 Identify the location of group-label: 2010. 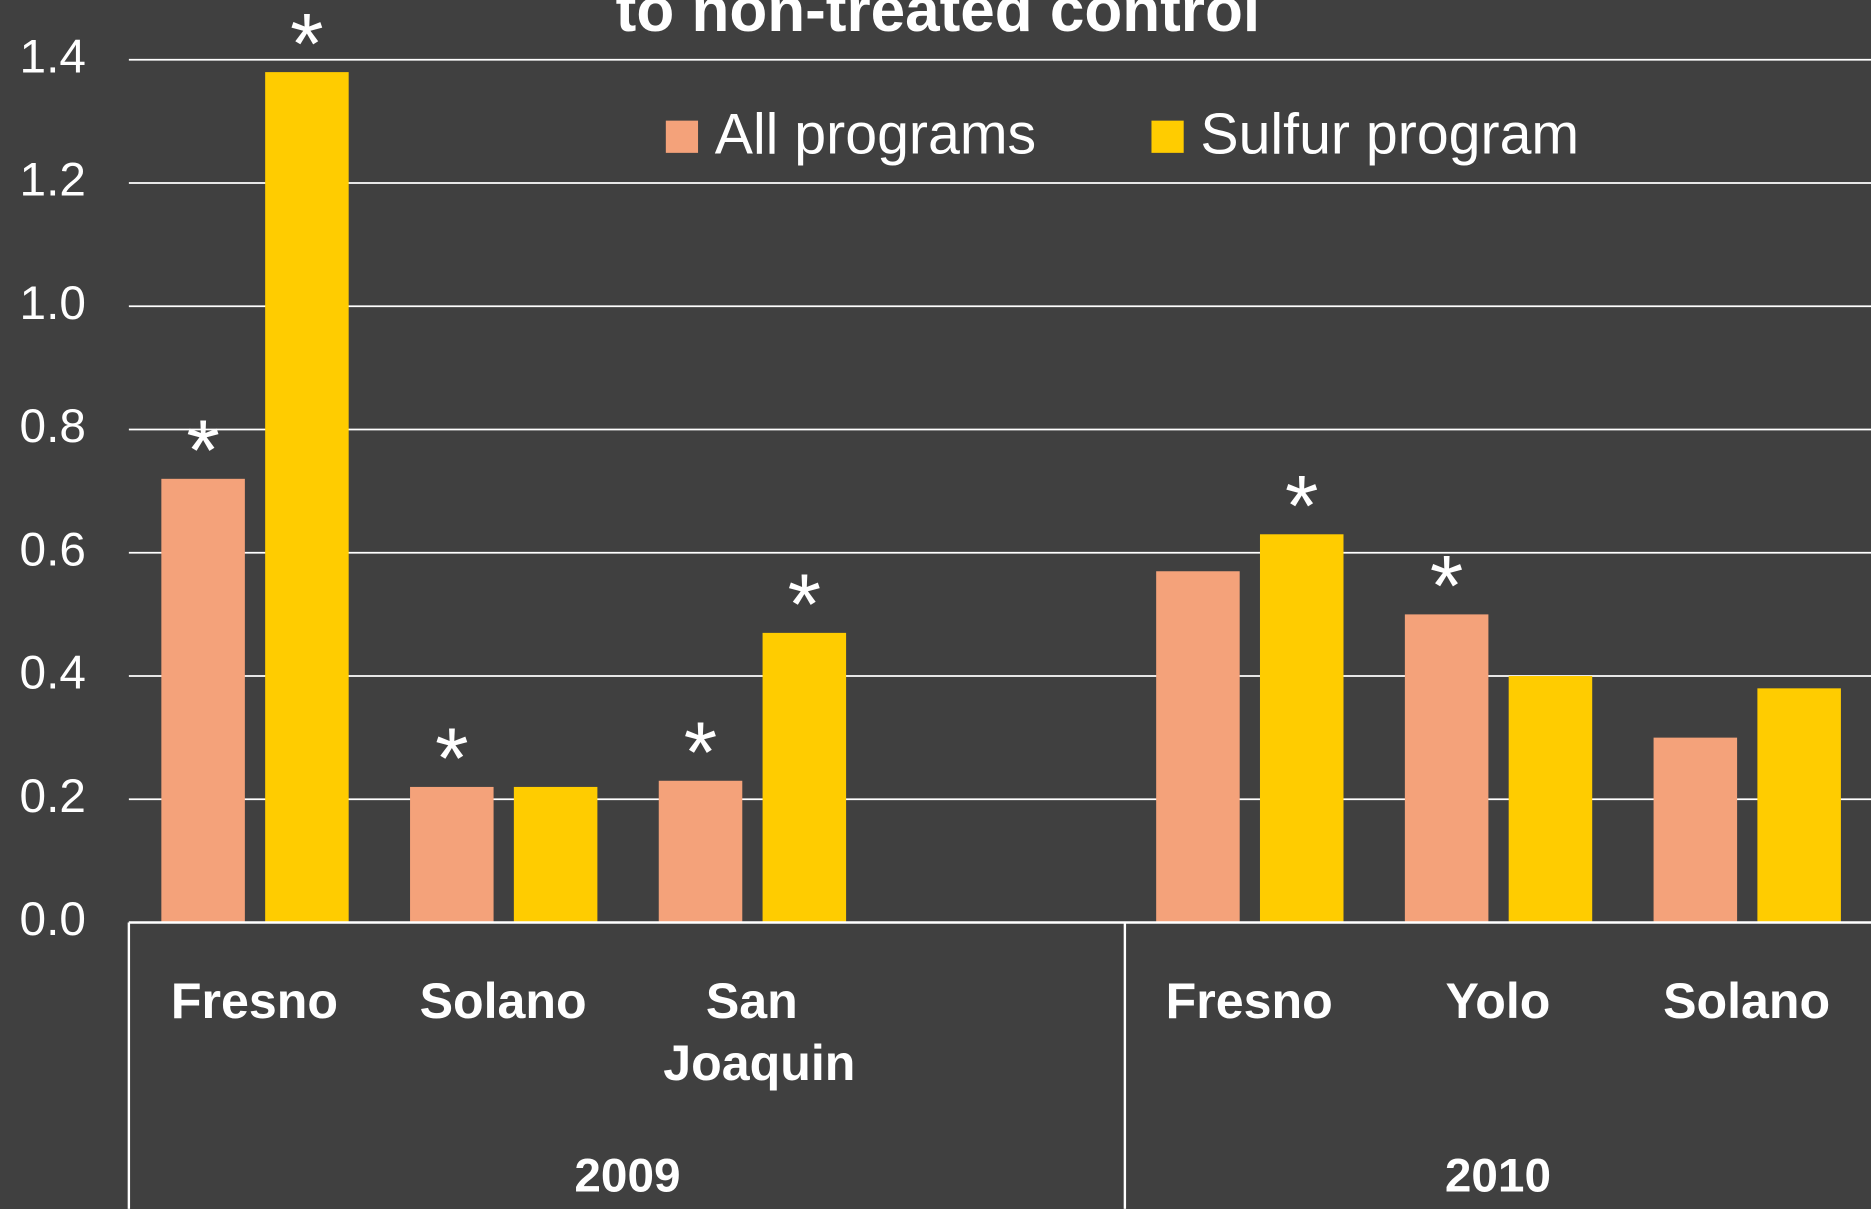
(1498, 1176).